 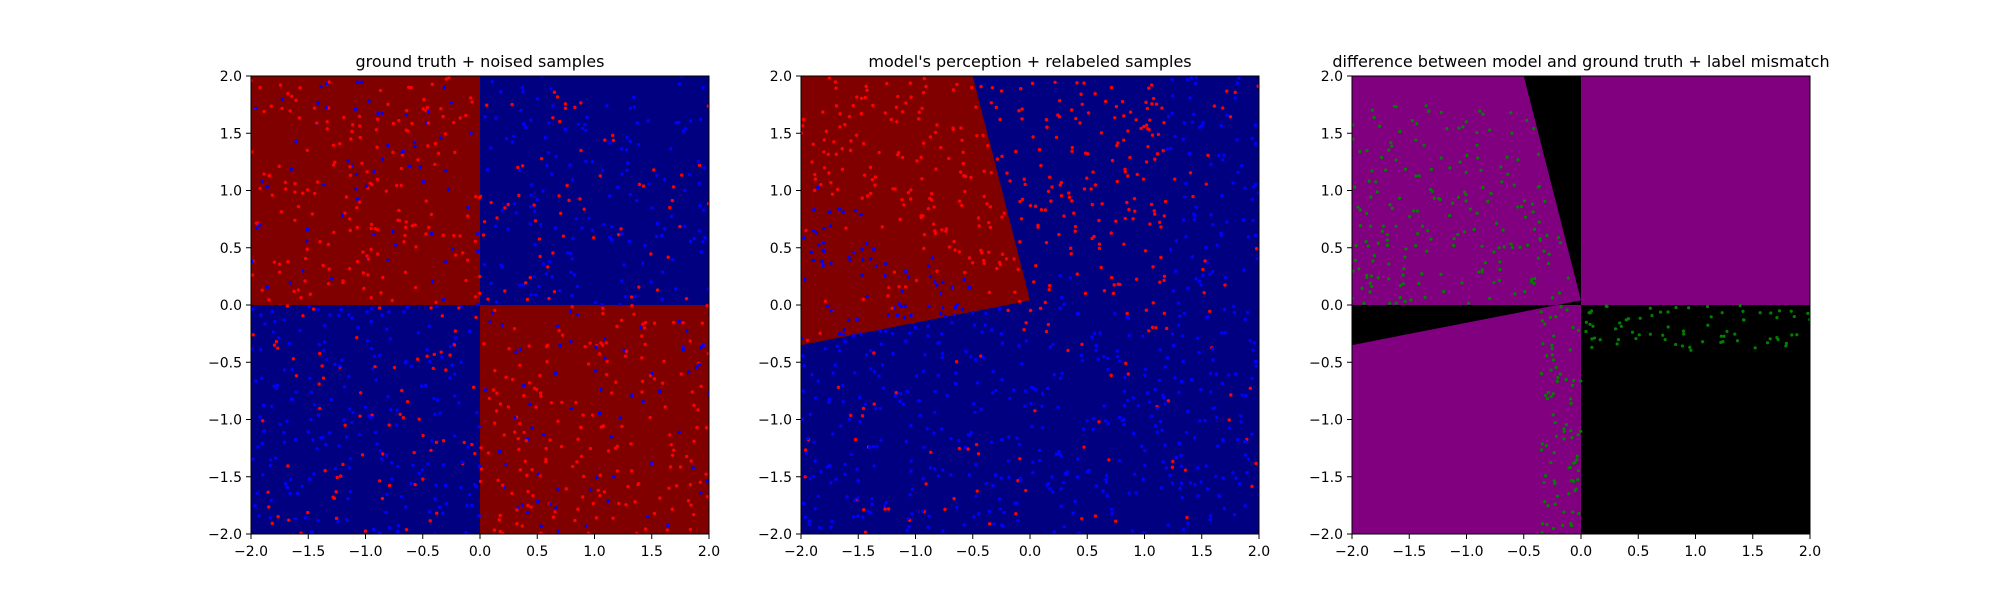 What do you see at coordinates (594, 552) in the screenshot?
I see `x-tick-label: 1.0` at bounding box center [594, 552].